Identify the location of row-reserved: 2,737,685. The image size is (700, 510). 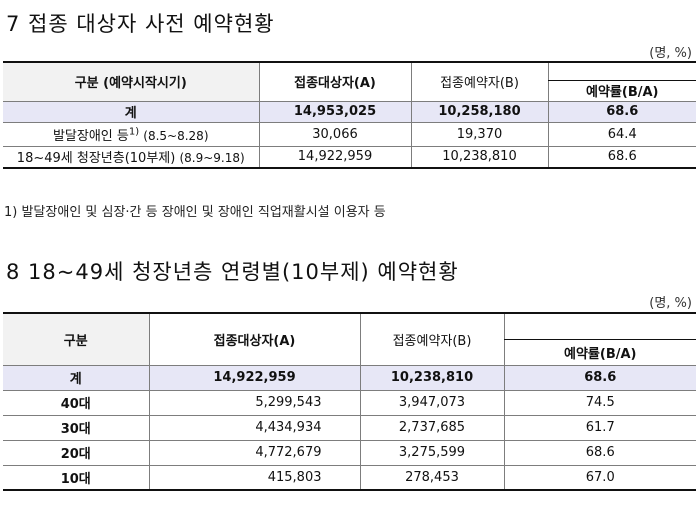
(431, 427).